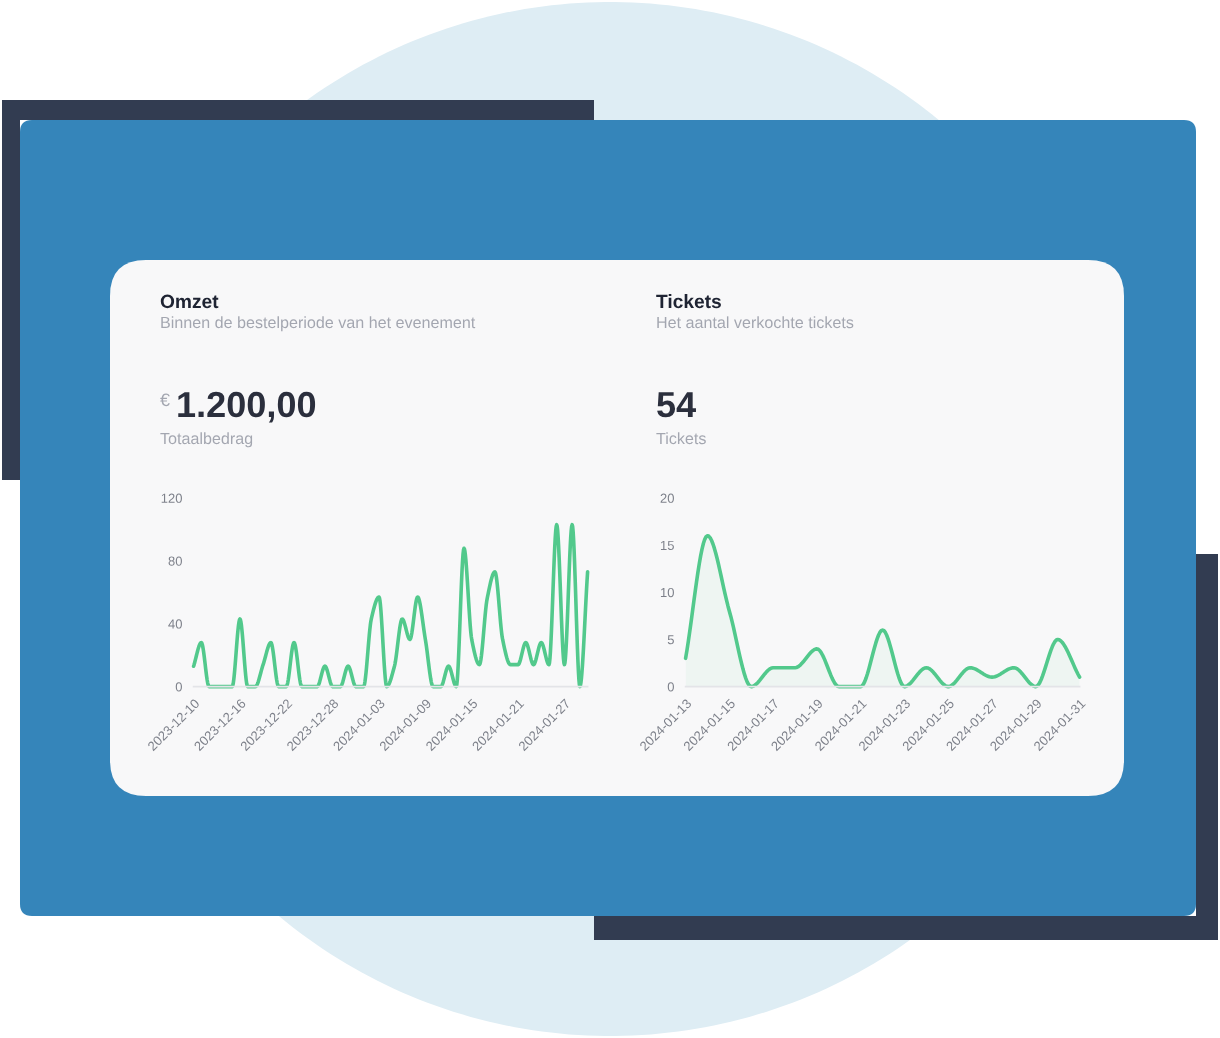  Describe the element at coordinates (676, 405) in the screenshot. I see `text: 54` at that location.